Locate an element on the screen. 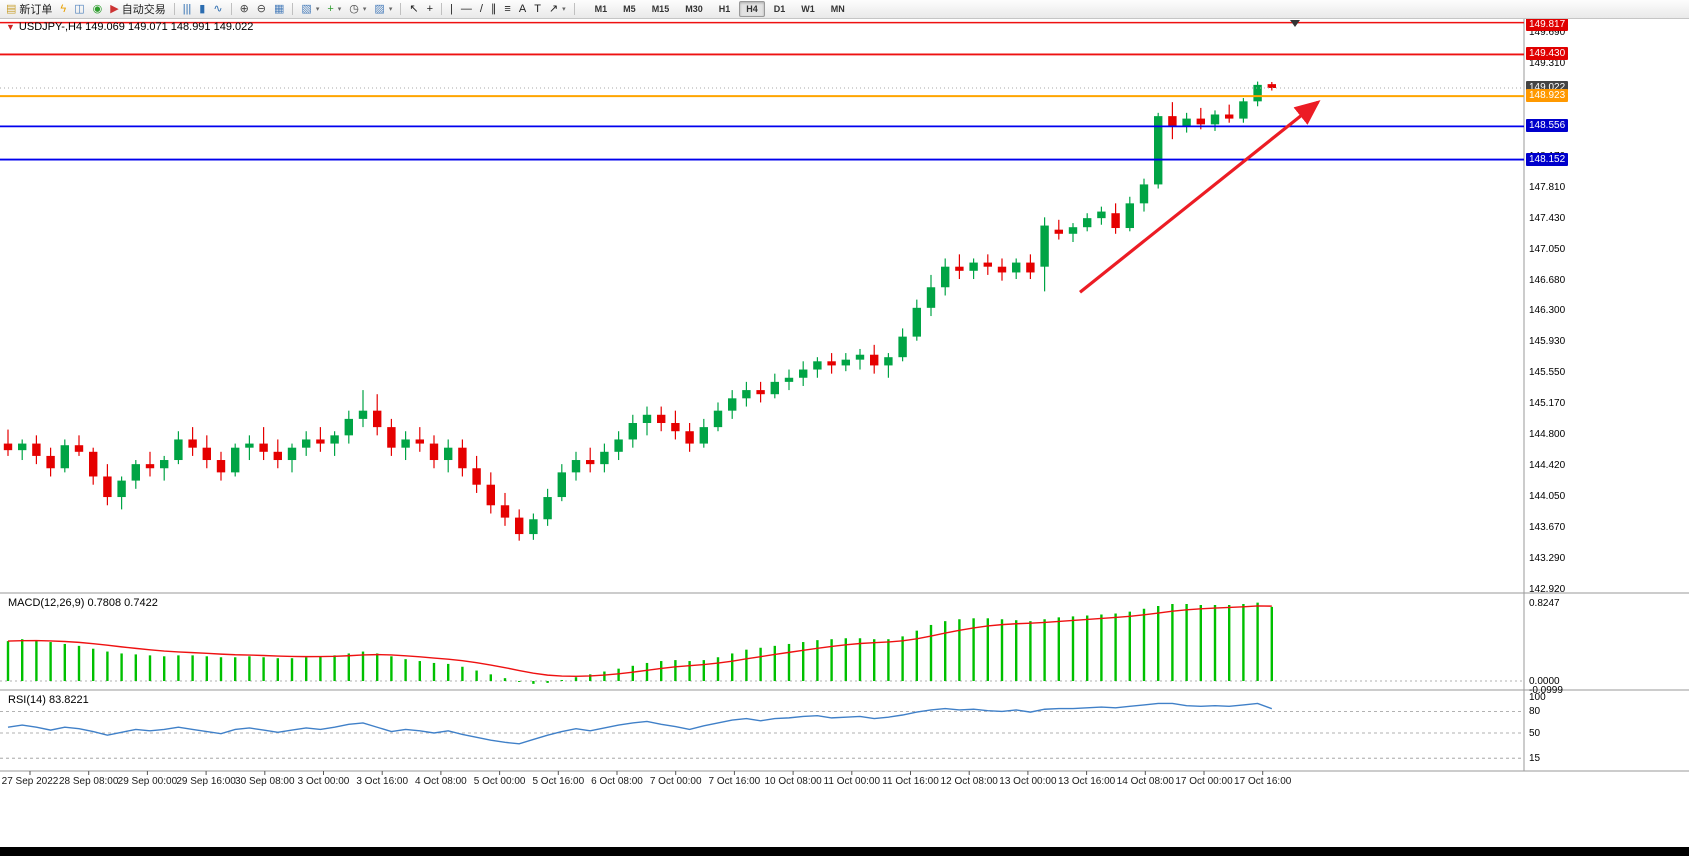 This screenshot has height=856, width=1689. price-axis-label: 145.170 is located at coordinates (1547, 404).